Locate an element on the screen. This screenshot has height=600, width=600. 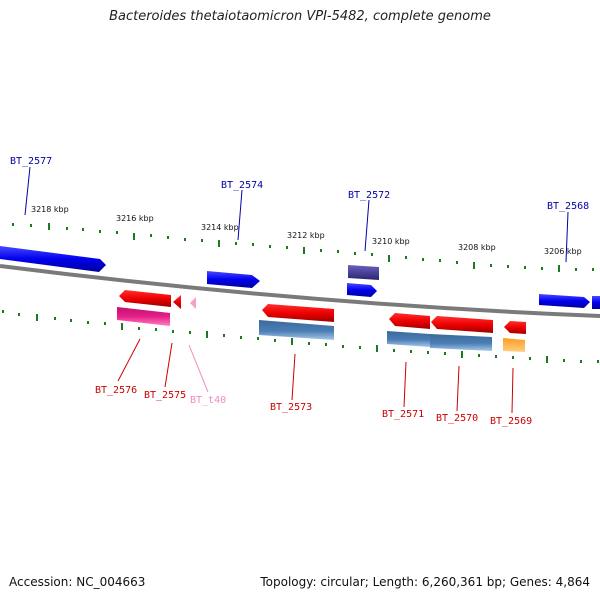
kbp-label: 3212 kbp is located at coordinates (306, 235).